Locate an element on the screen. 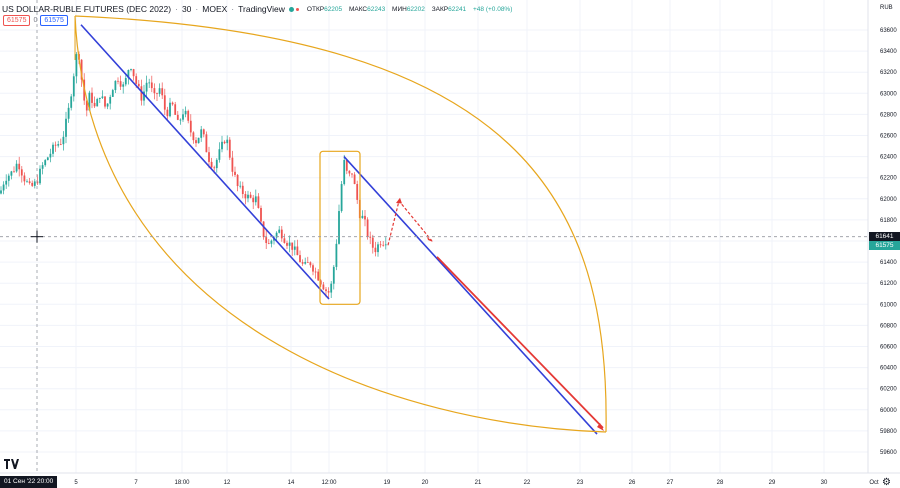 Image resolution: width=900 pixels, height=488 pixels. time-tick-label: 18:00 is located at coordinates (182, 483).